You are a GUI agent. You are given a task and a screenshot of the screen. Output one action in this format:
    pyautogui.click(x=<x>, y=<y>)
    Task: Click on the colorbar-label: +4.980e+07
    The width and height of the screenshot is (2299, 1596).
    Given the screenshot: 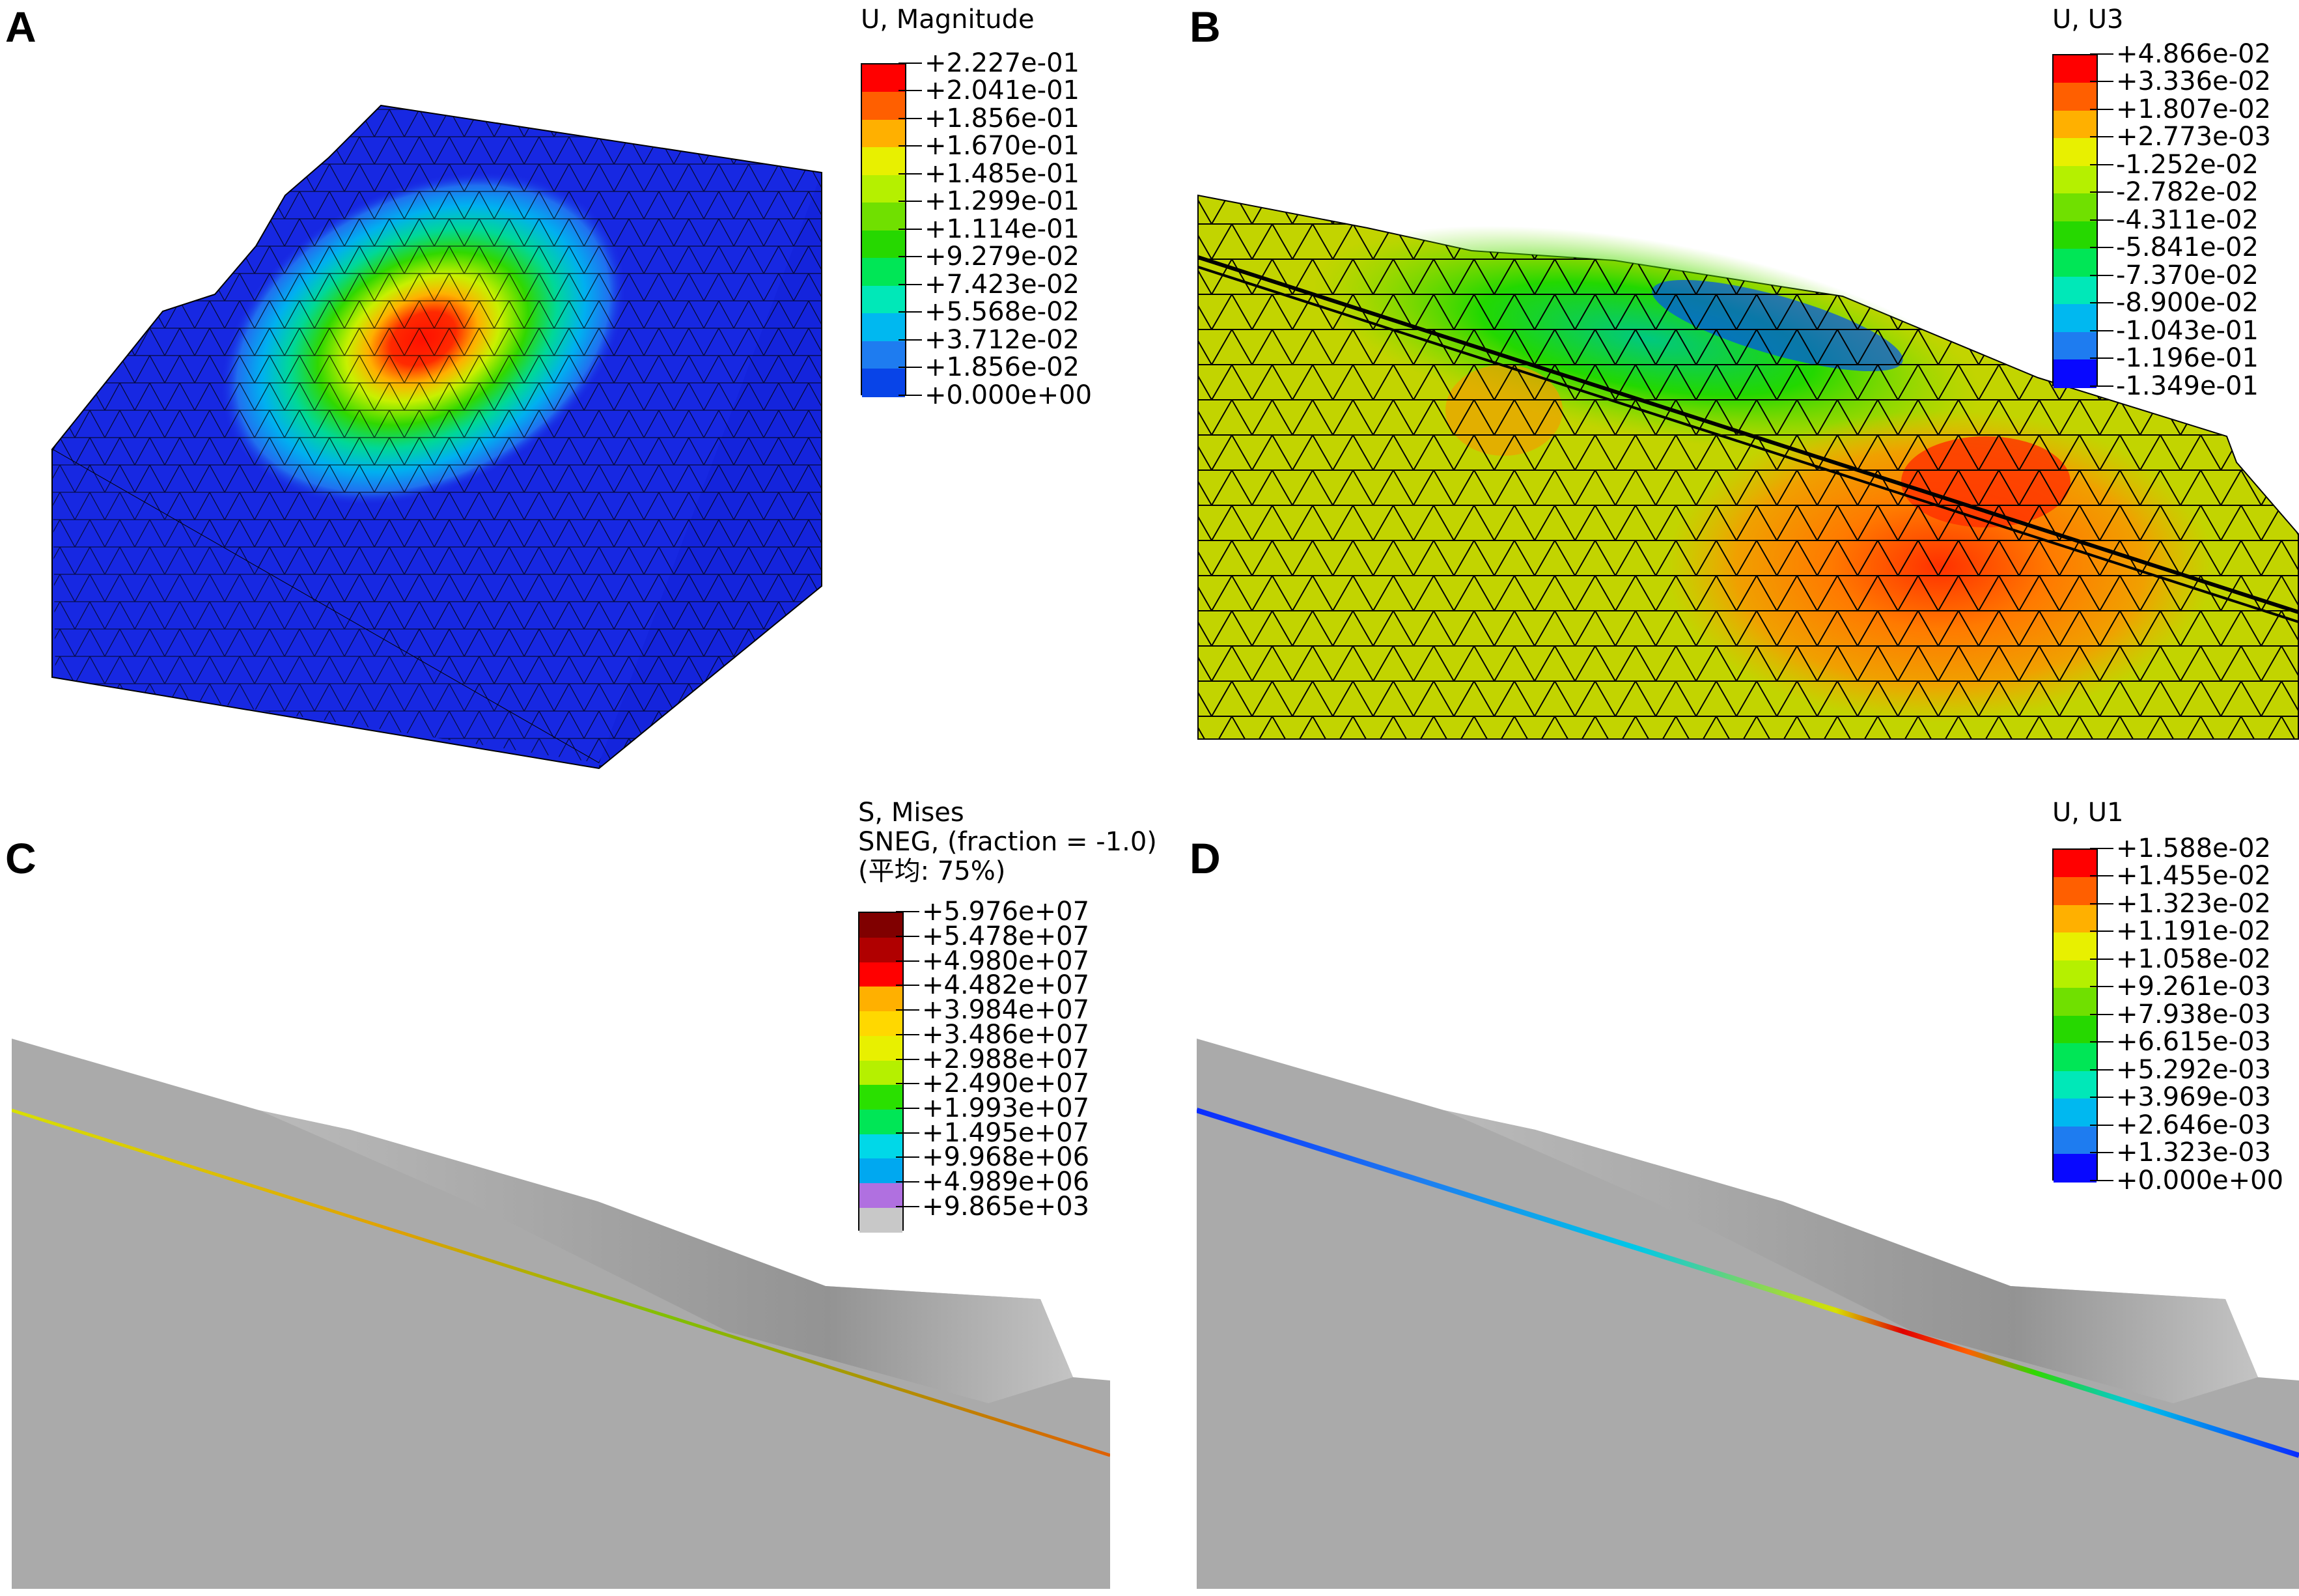 What is the action you would take?
    pyautogui.click(x=1006, y=961)
    